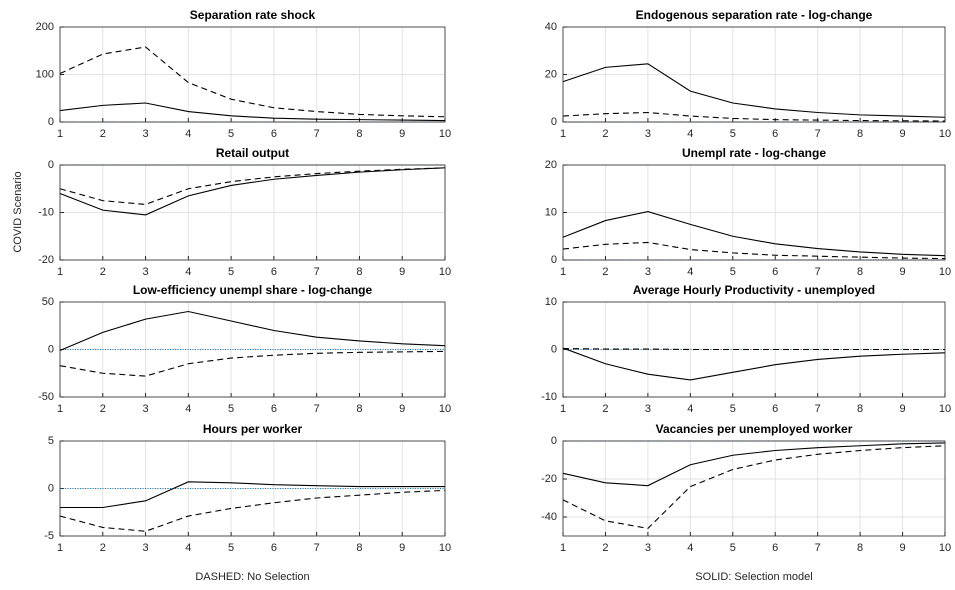 The image size is (955, 590). What do you see at coordinates (551, 302) in the screenshot?
I see `y-tick-label: 10` at bounding box center [551, 302].